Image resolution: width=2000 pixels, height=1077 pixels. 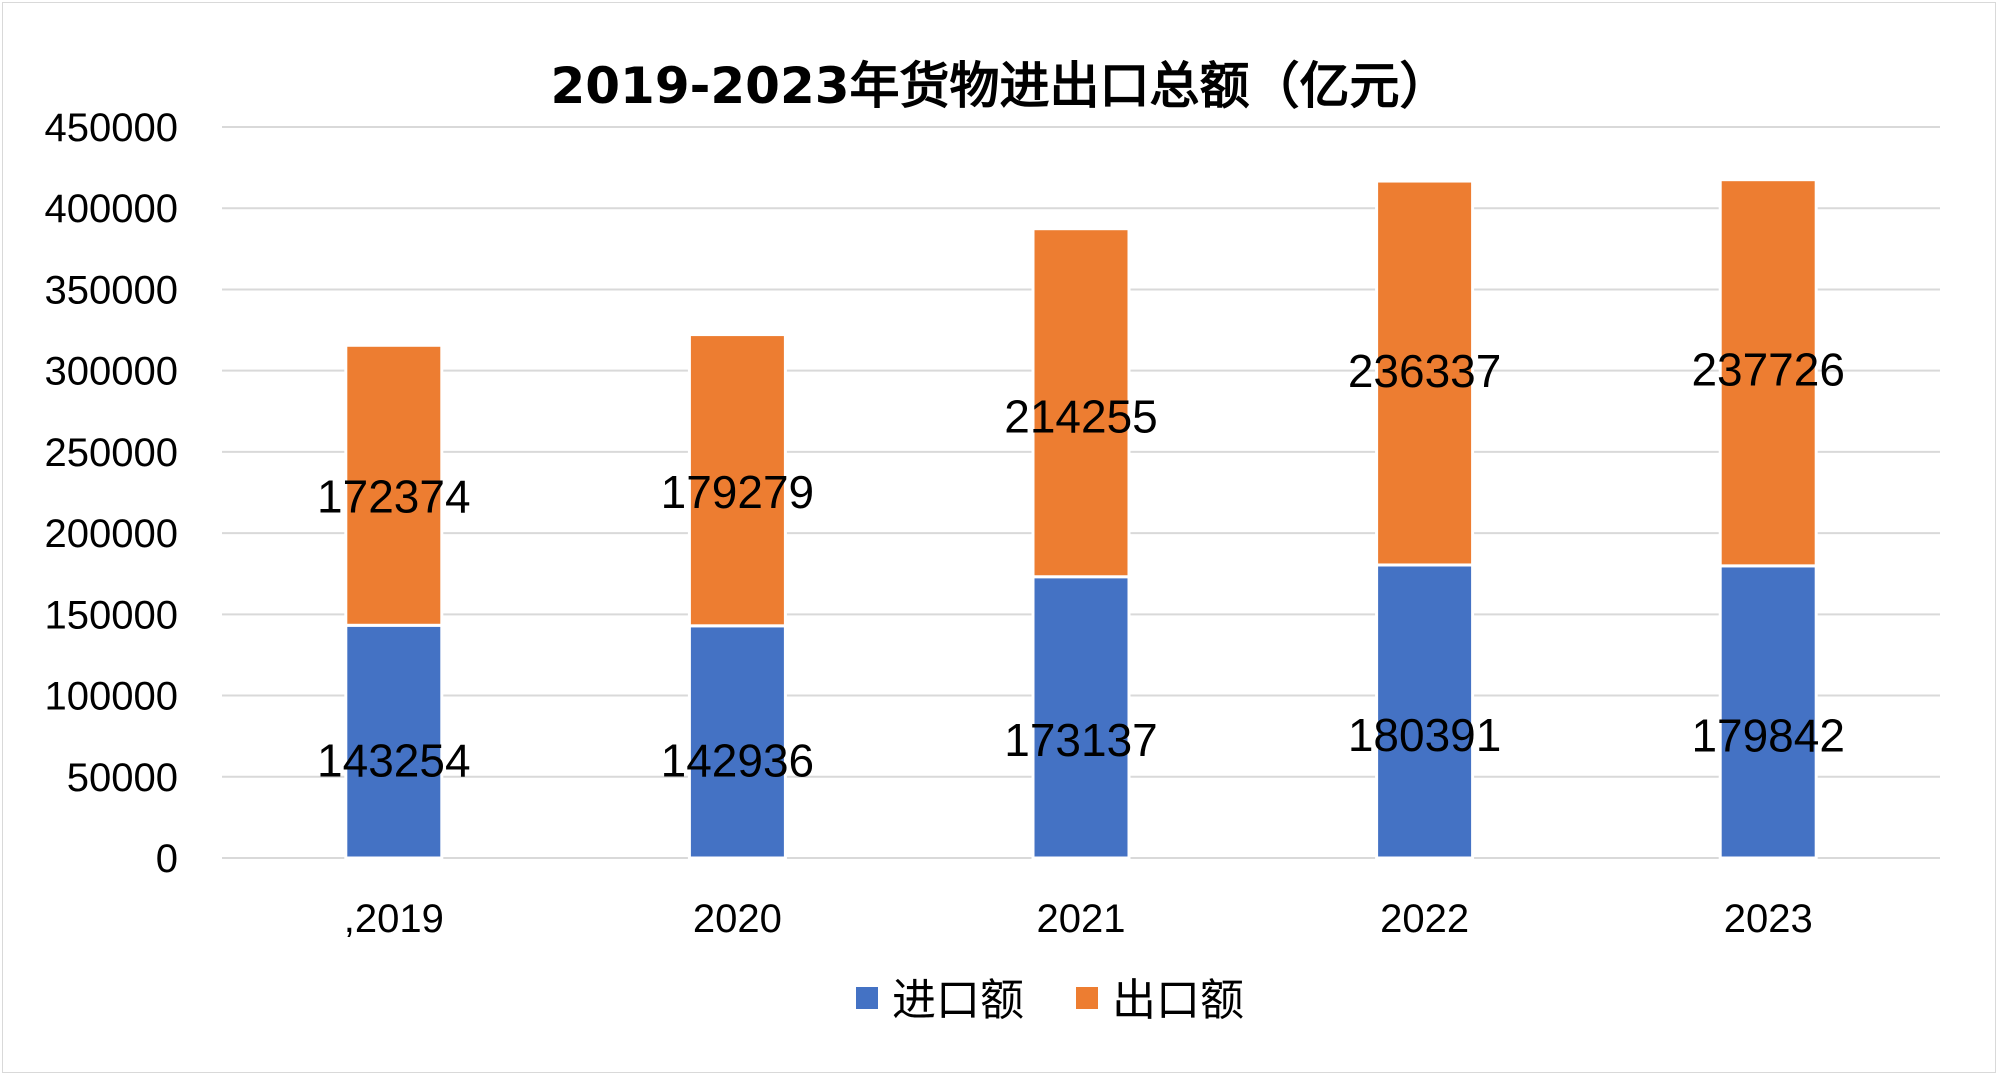 I want to click on x-category-label: 2020, so click(x=737, y=919).